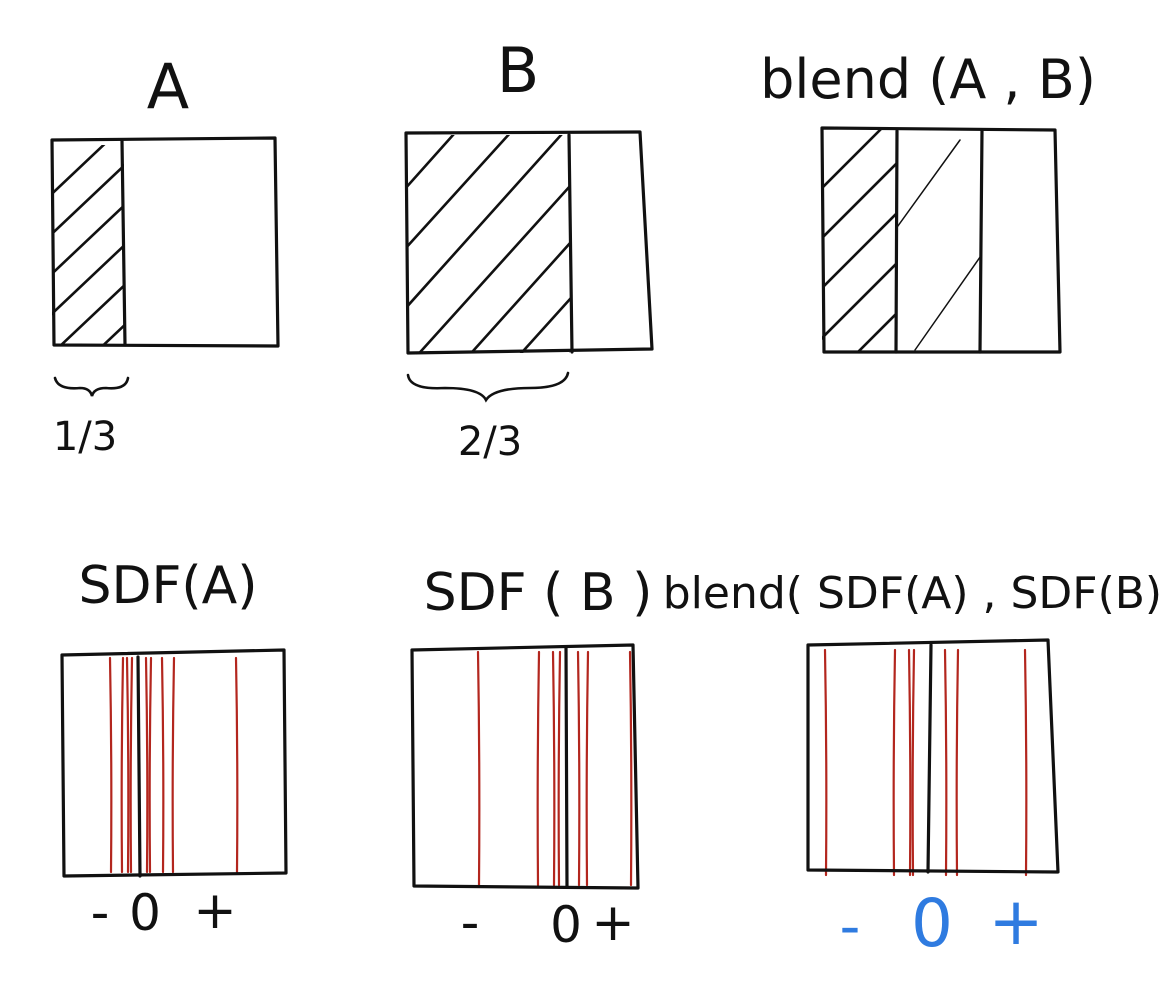  What do you see at coordinates (470, 923) in the screenshot?
I see `panel-sdf-b-minus-label: -` at bounding box center [470, 923].